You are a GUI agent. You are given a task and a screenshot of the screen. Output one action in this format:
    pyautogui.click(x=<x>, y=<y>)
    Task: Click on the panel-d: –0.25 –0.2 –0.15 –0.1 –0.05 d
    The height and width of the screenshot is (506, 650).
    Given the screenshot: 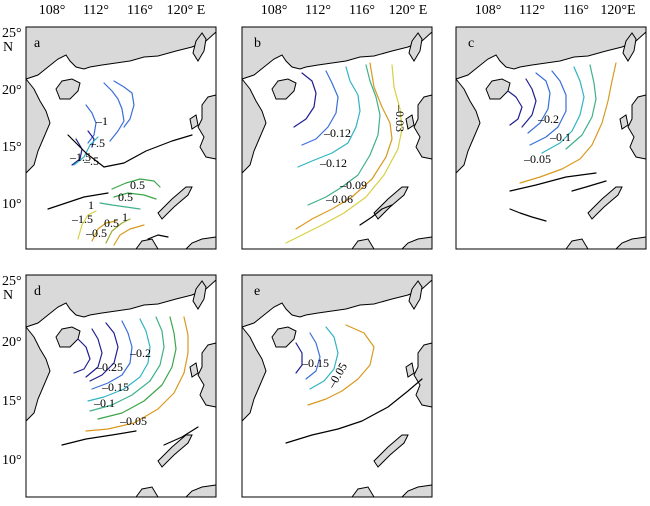 What is the action you would take?
    pyautogui.click(x=121, y=386)
    